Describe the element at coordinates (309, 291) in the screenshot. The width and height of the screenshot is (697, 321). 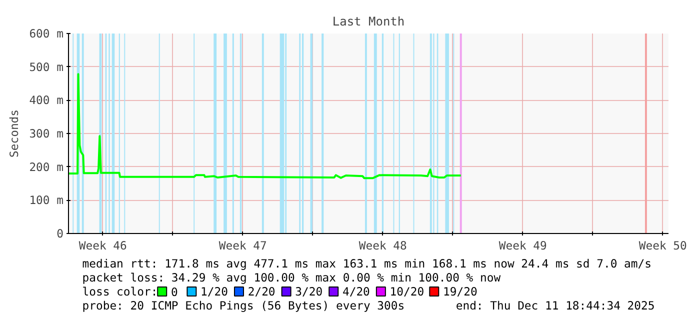
I see `legend-label: 3/20` at that location.